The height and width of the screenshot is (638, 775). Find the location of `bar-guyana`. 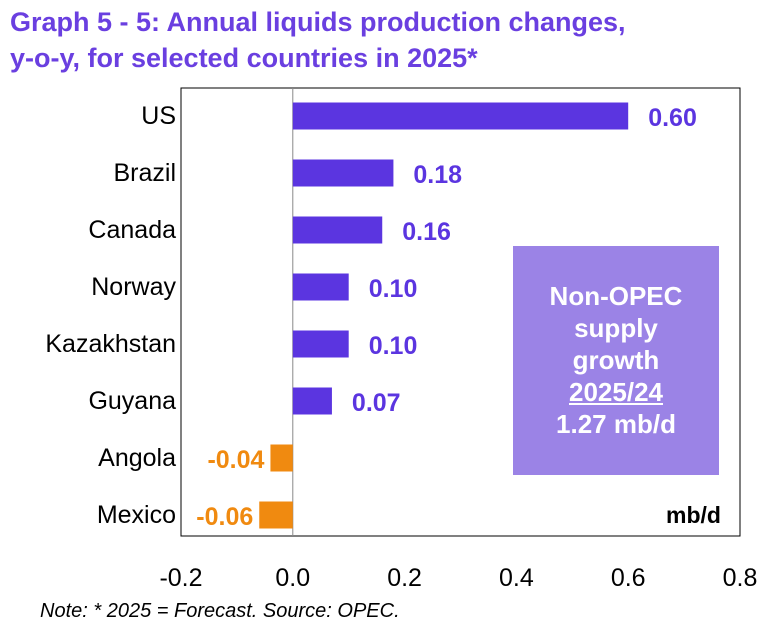

bar-guyana is located at coordinates (312, 401).